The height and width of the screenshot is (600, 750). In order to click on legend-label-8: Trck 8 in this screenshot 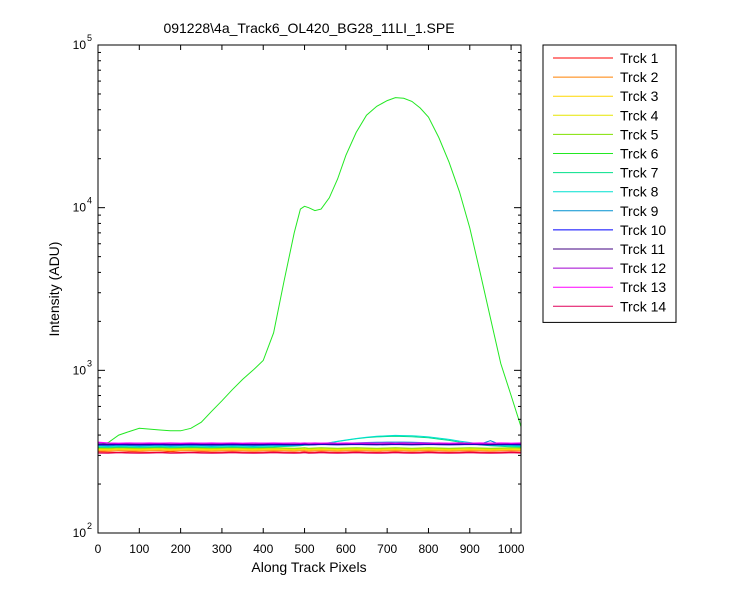, I will do `click(639, 192)`.